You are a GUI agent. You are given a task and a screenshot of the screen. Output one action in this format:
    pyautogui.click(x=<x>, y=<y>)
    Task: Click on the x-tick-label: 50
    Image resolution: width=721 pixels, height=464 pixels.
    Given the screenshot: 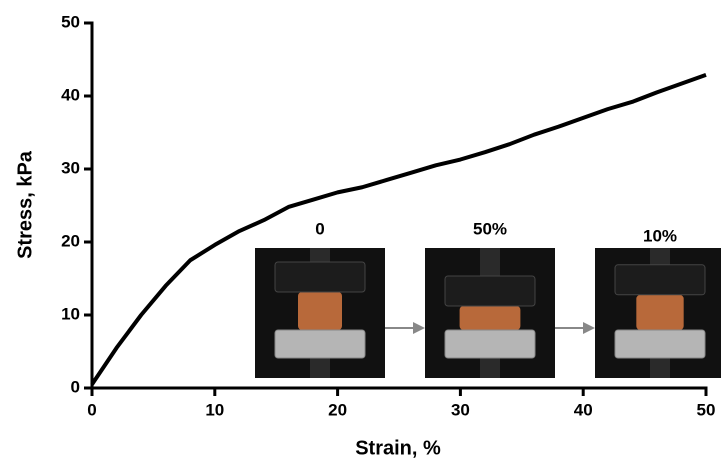 What is the action you would take?
    pyautogui.click(x=706, y=409)
    